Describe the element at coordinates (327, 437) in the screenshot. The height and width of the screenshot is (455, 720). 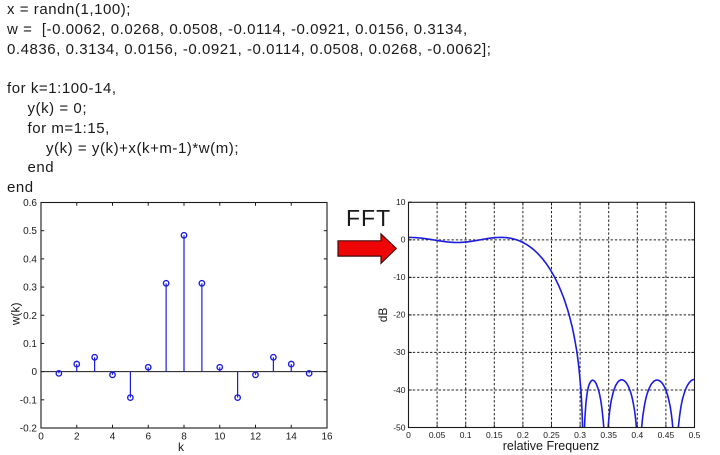
I see `svg-text: 16` at that location.